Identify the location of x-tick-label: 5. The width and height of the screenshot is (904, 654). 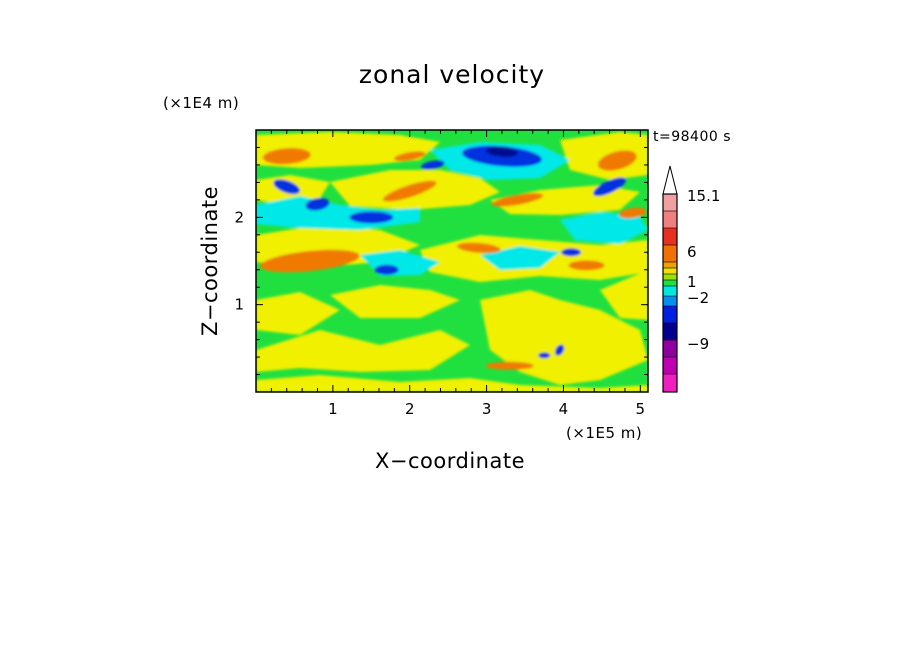
(641, 409).